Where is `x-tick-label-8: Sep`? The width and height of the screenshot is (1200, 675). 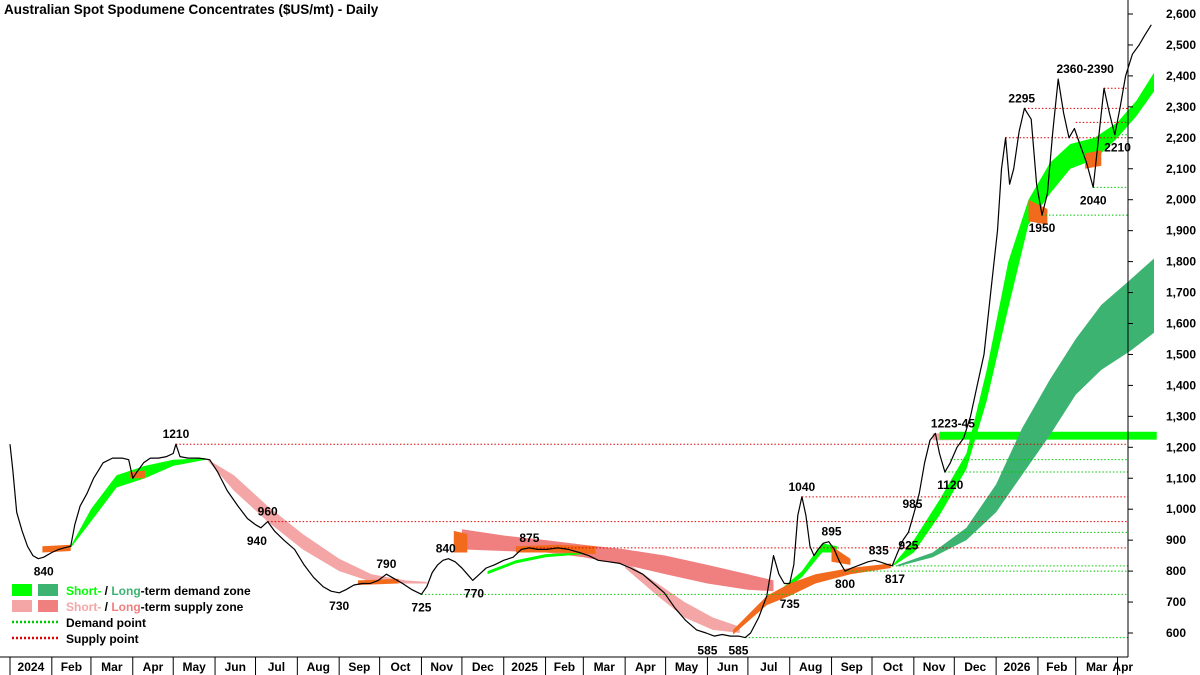
x-tick-label-8: Sep is located at coordinates (359, 667).